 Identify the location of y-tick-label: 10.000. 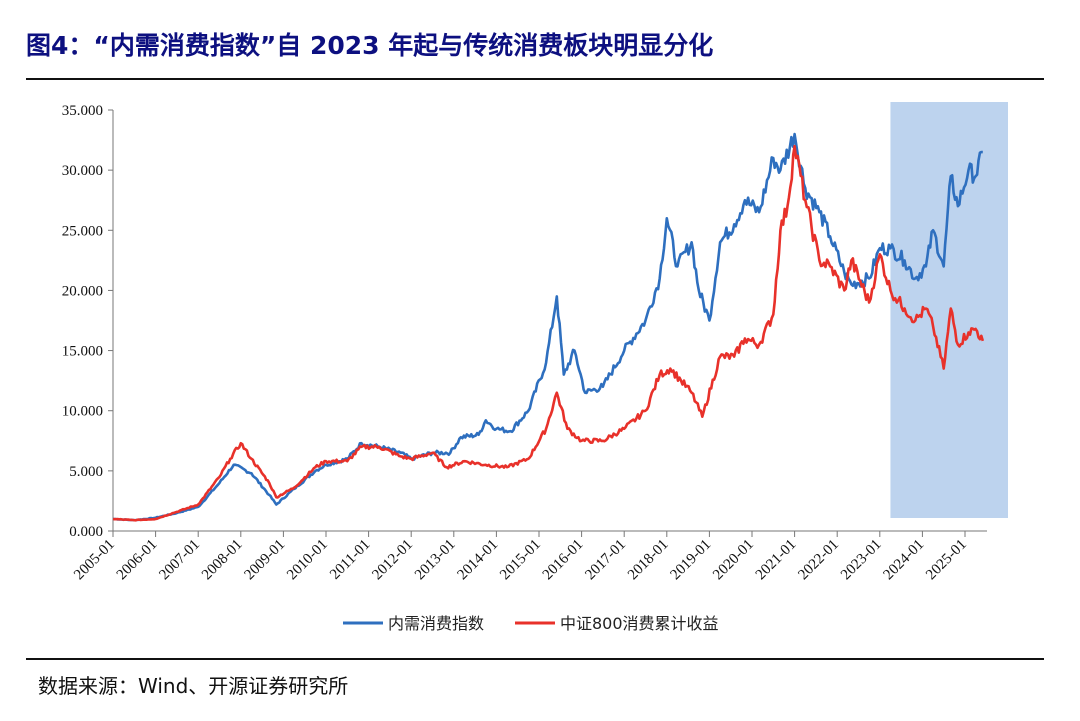
(82, 412).